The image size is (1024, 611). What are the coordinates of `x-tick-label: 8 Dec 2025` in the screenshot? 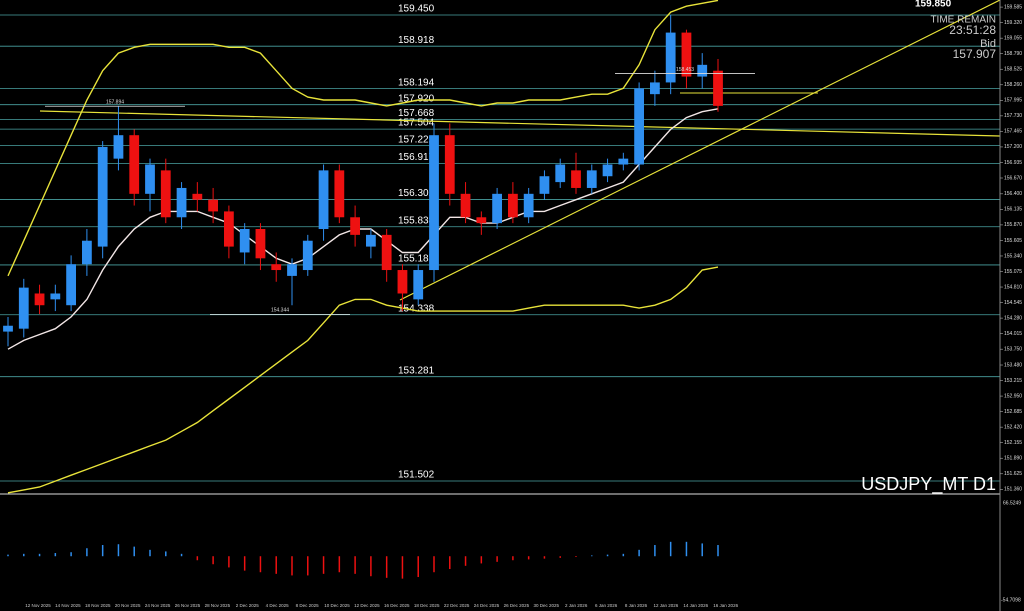 It's located at (308, 605).